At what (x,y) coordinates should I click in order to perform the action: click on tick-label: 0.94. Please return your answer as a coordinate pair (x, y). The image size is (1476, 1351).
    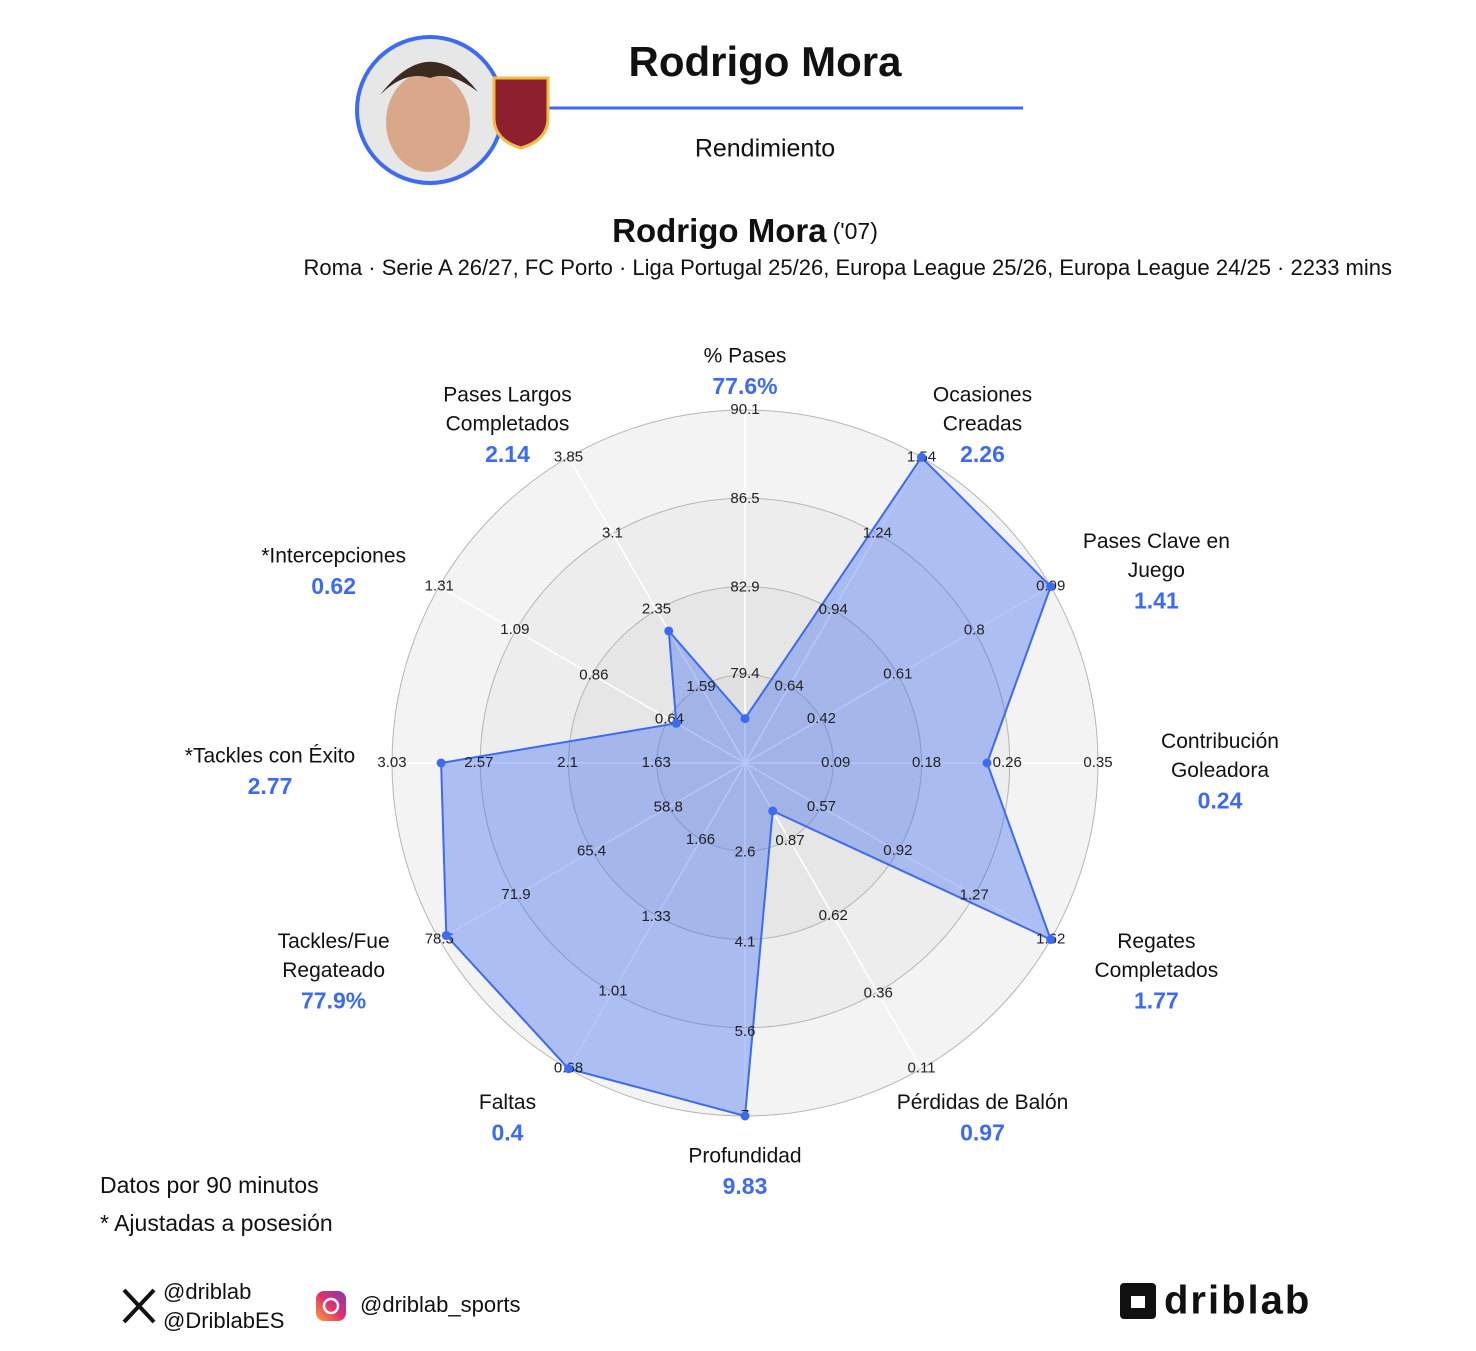
    Looking at the image, I should click on (833, 609).